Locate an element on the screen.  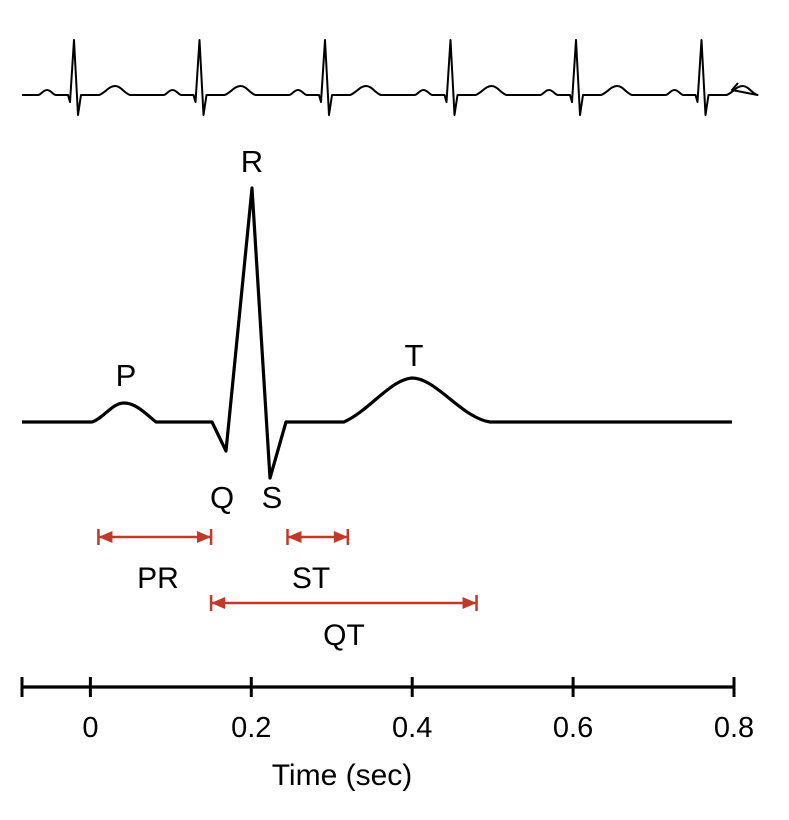
pr-interval-label: PR is located at coordinates (158, 578).